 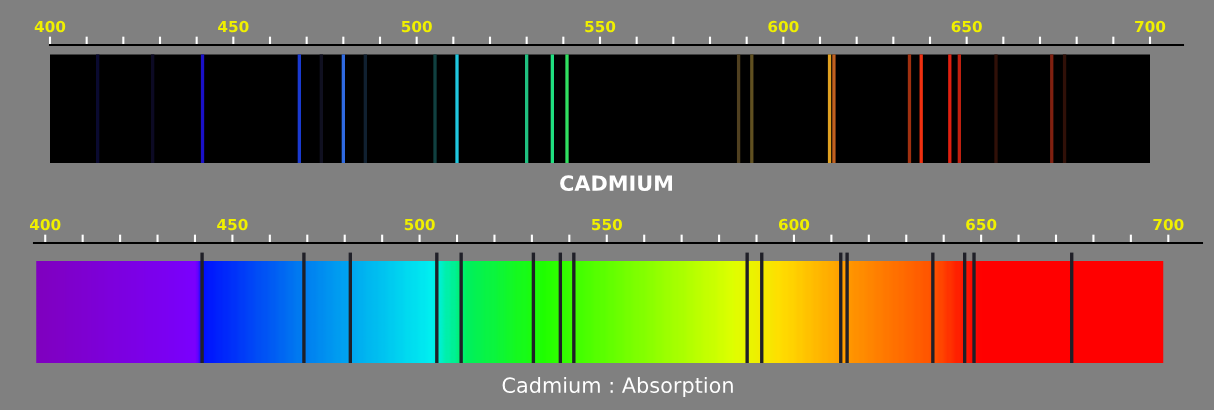 I want to click on x-axis-title: CADMIUM, so click(x=616, y=183).